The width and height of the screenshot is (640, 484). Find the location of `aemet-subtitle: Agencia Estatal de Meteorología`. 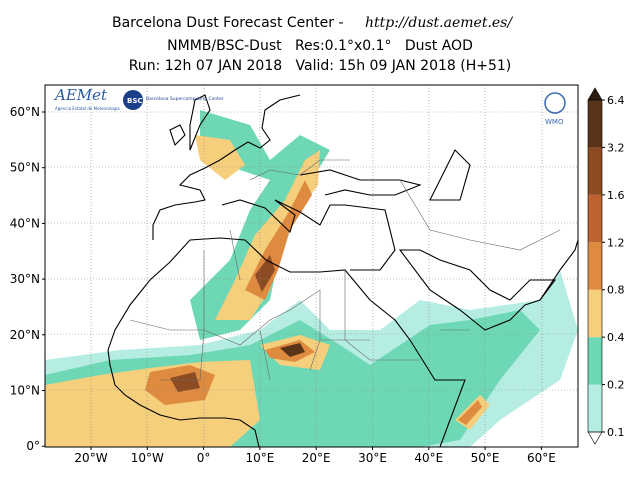

aemet-subtitle: Agencia Estatal de Meteorología is located at coordinates (87, 108).